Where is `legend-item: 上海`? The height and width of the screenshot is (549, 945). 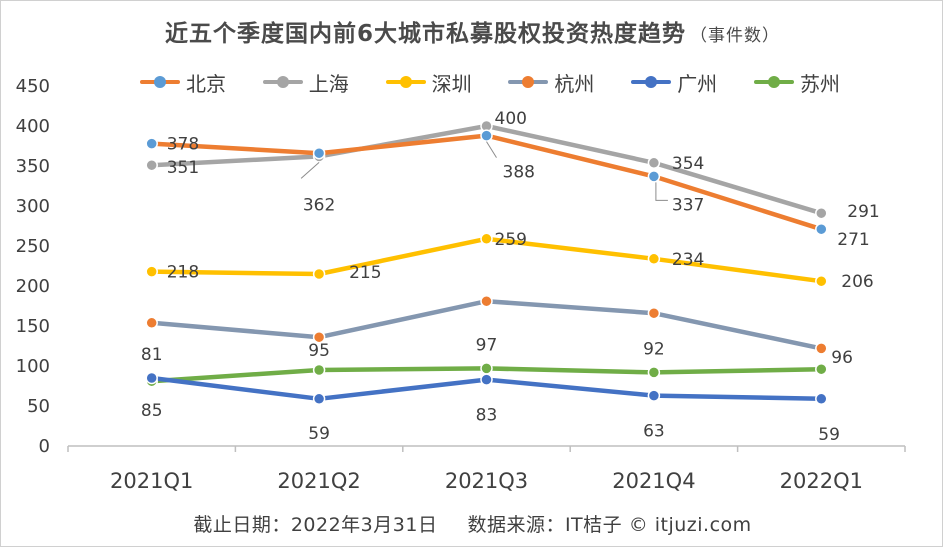
legend-item: 上海 is located at coordinates (305, 82).